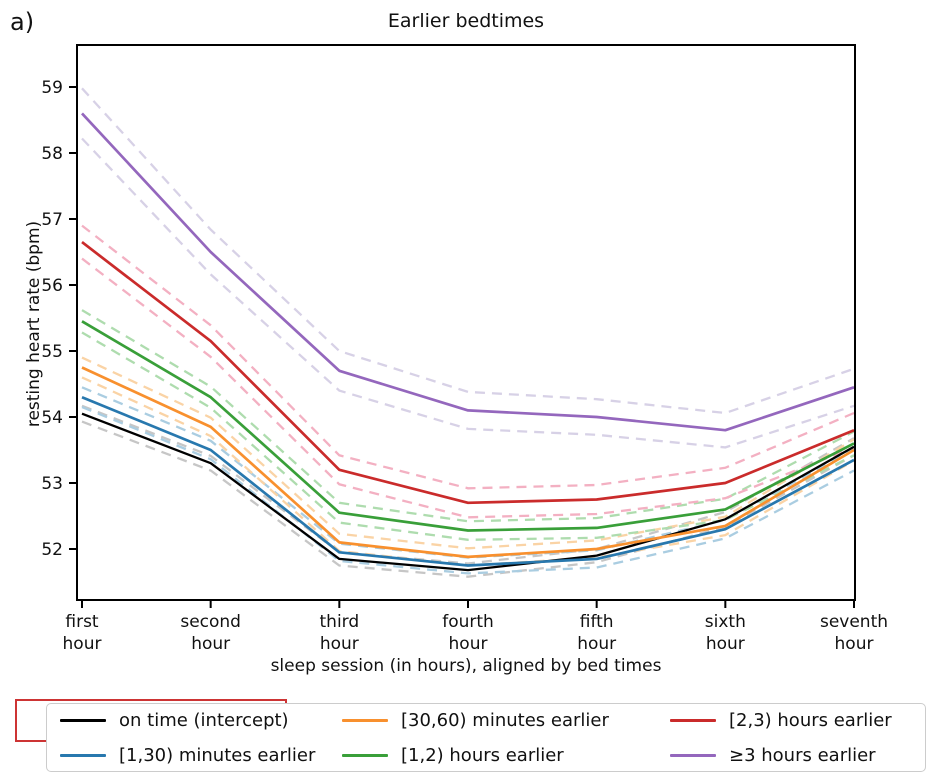 This screenshot has height=781, width=931. What do you see at coordinates (52, 418) in the screenshot?
I see `y-tick-label-54: 54` at bounding box center [52, 418].